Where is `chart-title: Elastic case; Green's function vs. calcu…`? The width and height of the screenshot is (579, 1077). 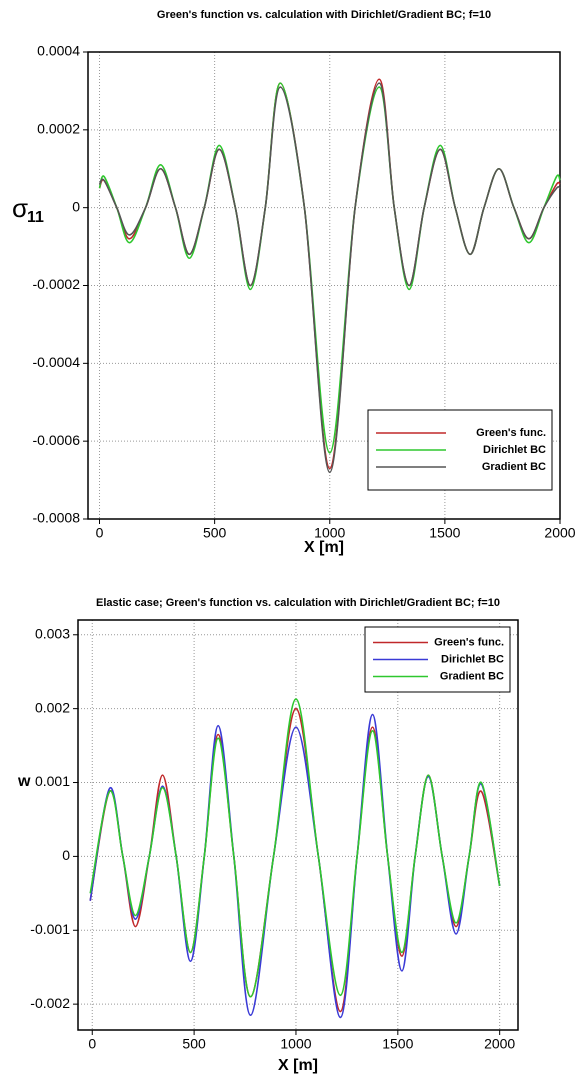
chart-title: Elastic case; Green's function vs. calcu… is located at coordinates (298, 603).